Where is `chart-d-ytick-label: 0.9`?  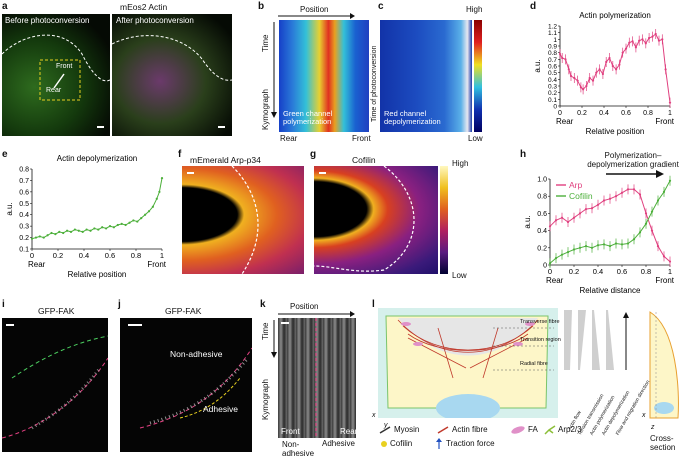 chart-d-ytick-label: 0.9 is located at coordinates (552, 47).